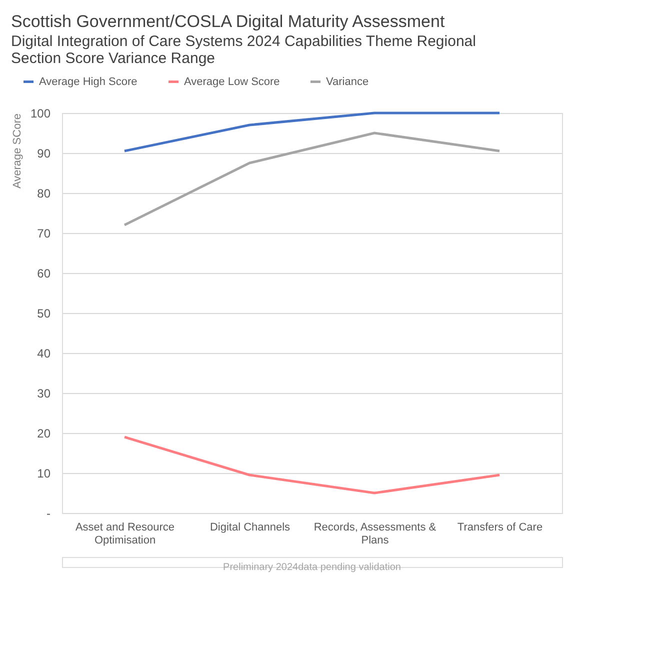 Image resolution: width=657 pixels, height=655 pixels. What do you see at coordinates (44, 353) in the screenshot?
I see `y-tick-label: 40` at bounding box center [44, 353].